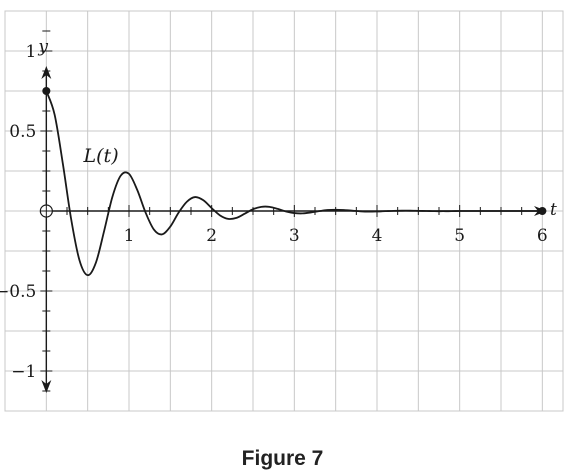 This screenshot has width=565, height=475. What do you see at coordinates (22, 132) in the screenshot?
I see `y-tick-label: 0.5` at bounding box center [22, 132].